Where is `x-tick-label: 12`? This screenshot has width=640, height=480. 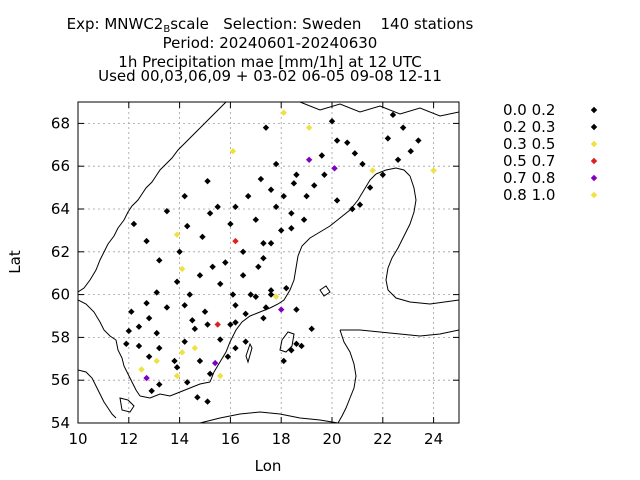 x-tick-label: 12 is located at coordinates (128, 439).